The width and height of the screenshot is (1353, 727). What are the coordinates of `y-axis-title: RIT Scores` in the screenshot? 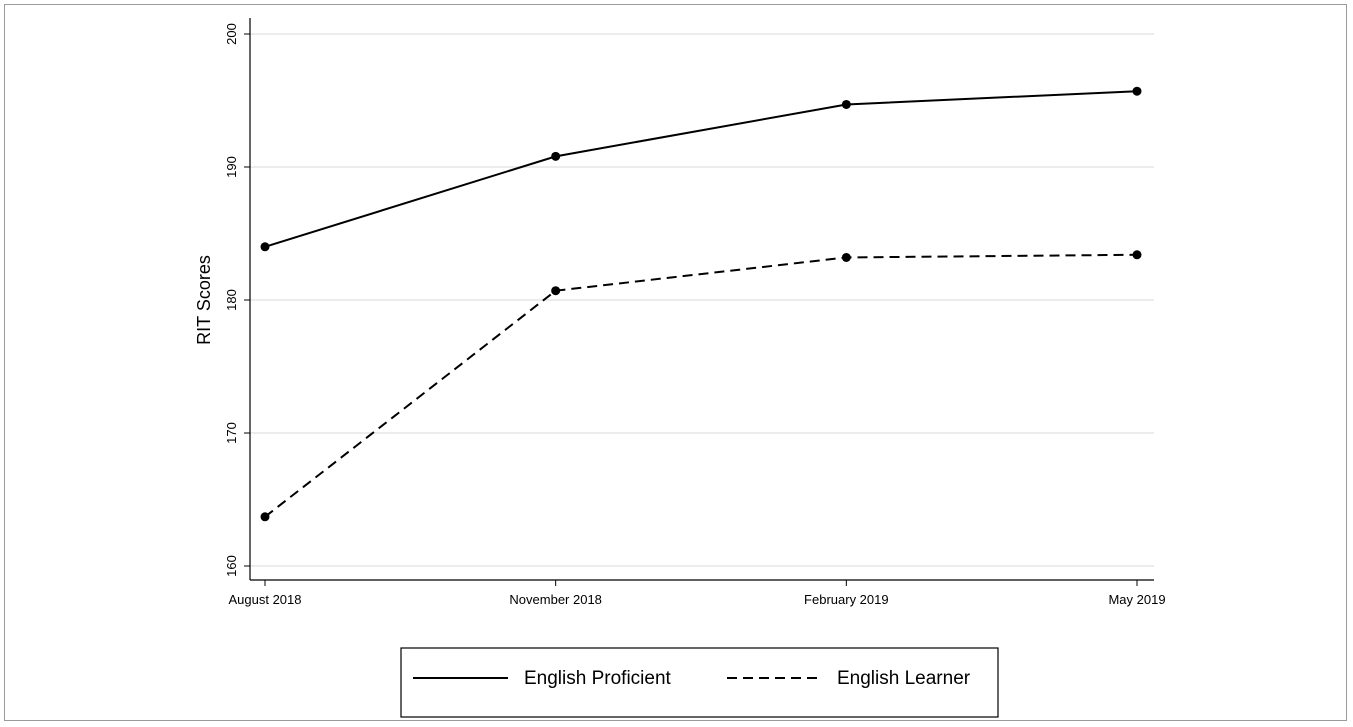 It's located at (204, 300).